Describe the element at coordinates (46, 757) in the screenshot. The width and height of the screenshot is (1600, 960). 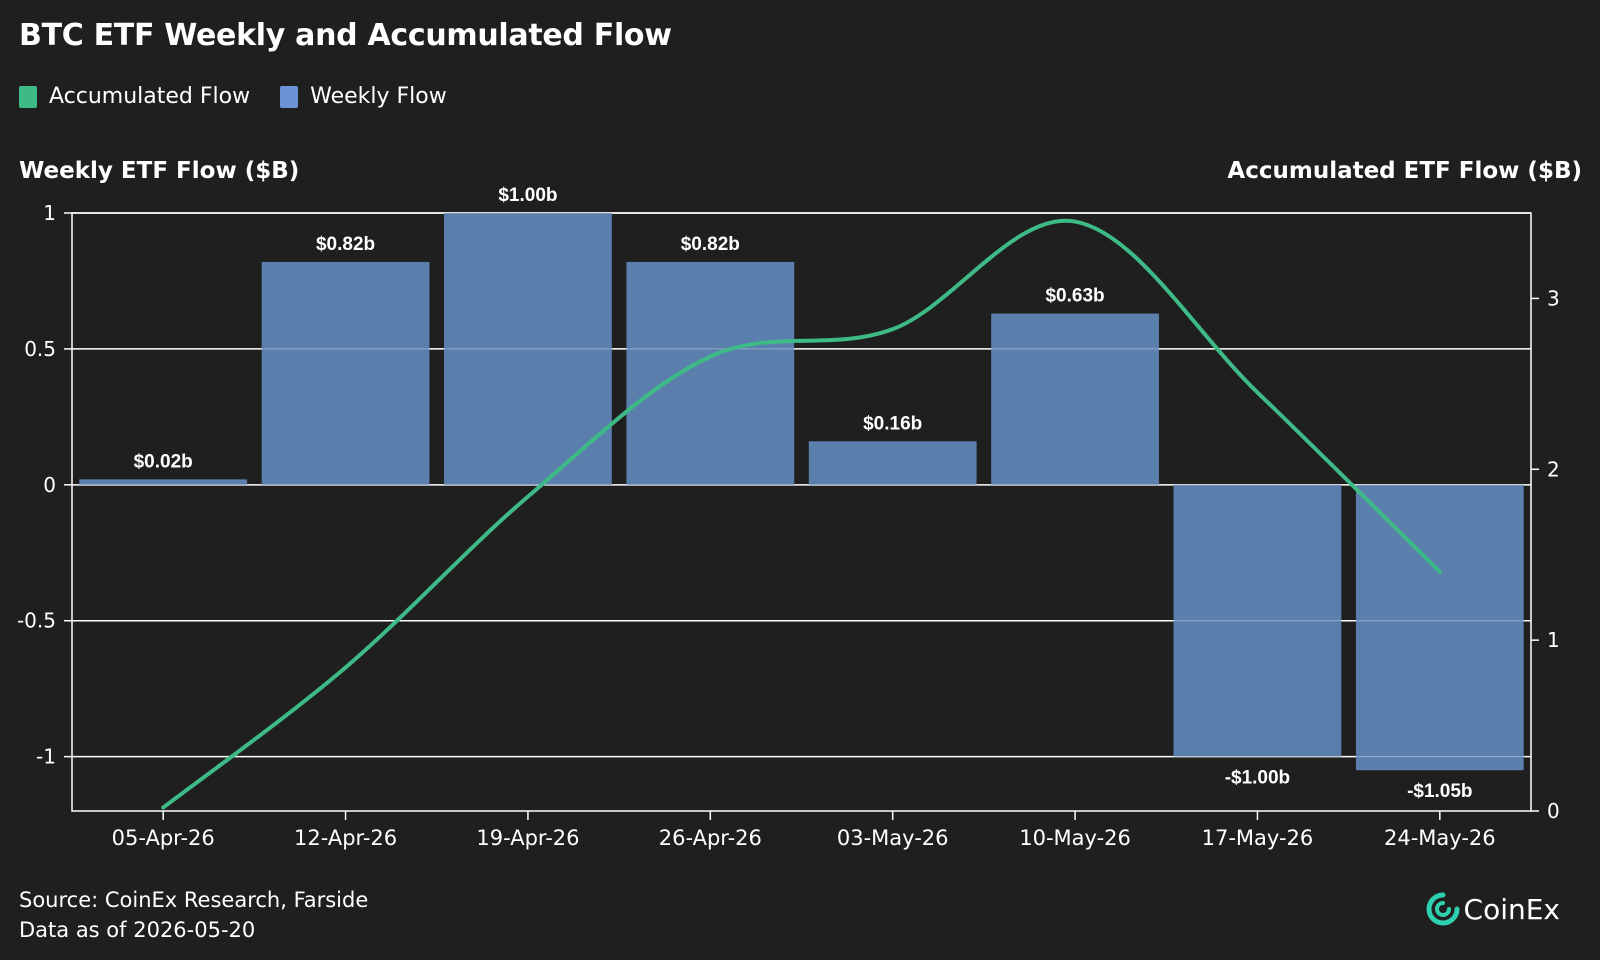
I see `left-tick-label: -1` at that location.